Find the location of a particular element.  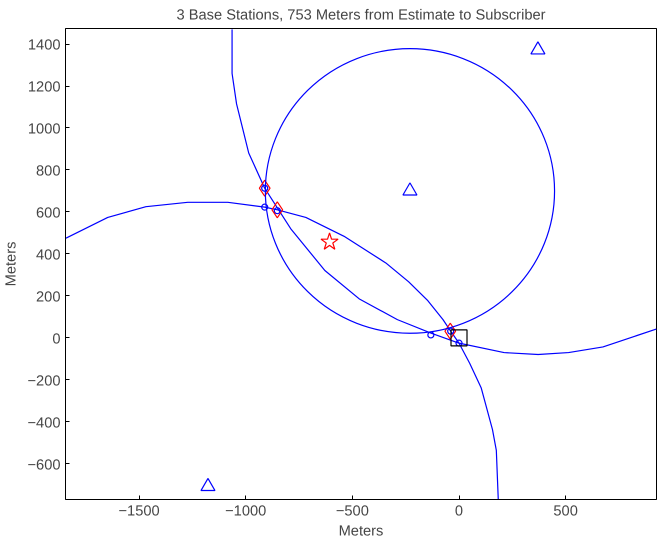

x-tick-label: 500 is located at coordinates (565, 512).